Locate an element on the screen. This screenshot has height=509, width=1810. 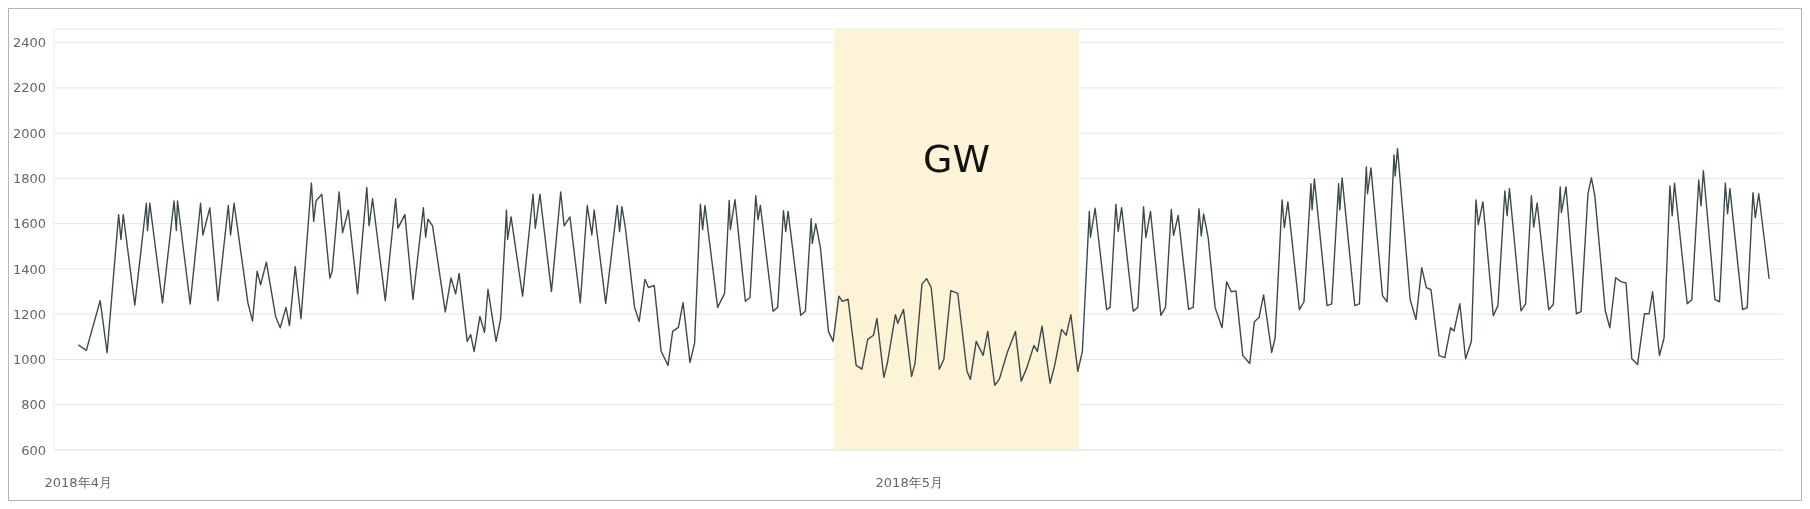
y-tick-label: 1800 is located at coordinates (29, 178).